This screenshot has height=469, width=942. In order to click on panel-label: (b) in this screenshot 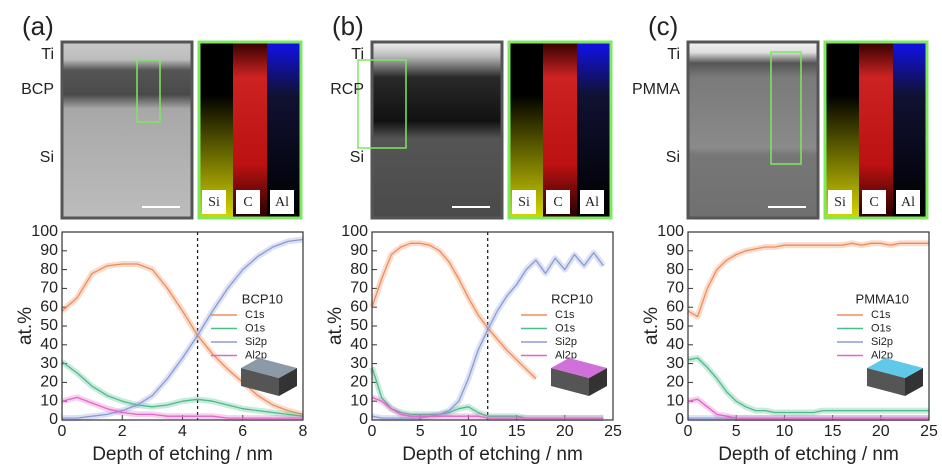, I will do `click(348, 26)`.